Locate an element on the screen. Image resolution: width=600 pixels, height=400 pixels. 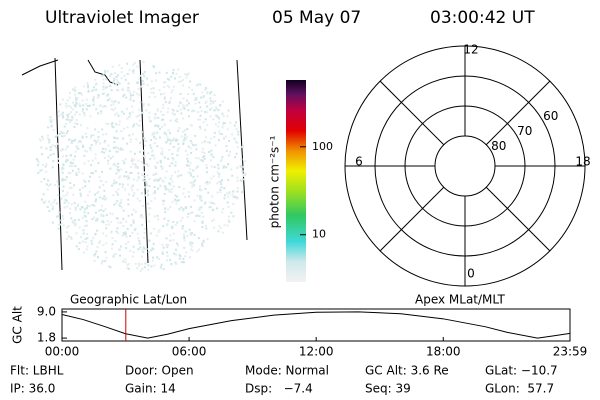
orbit-line is located at coordinates (316, 325).